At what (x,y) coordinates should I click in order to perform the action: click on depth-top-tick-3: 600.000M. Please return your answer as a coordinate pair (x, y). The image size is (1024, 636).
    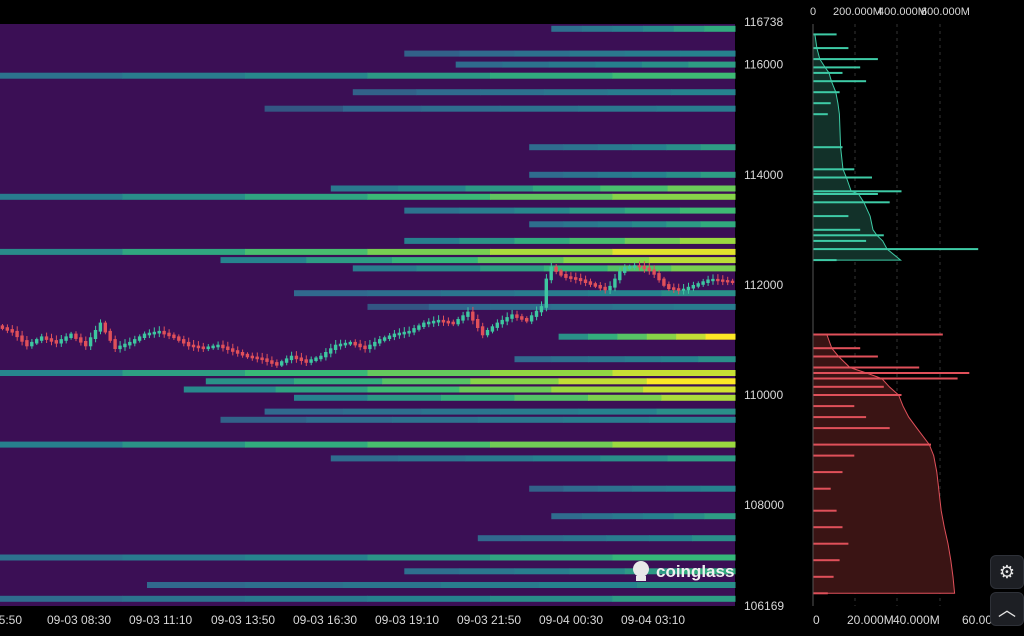
    Looking at the image, I should click on (945, 12).